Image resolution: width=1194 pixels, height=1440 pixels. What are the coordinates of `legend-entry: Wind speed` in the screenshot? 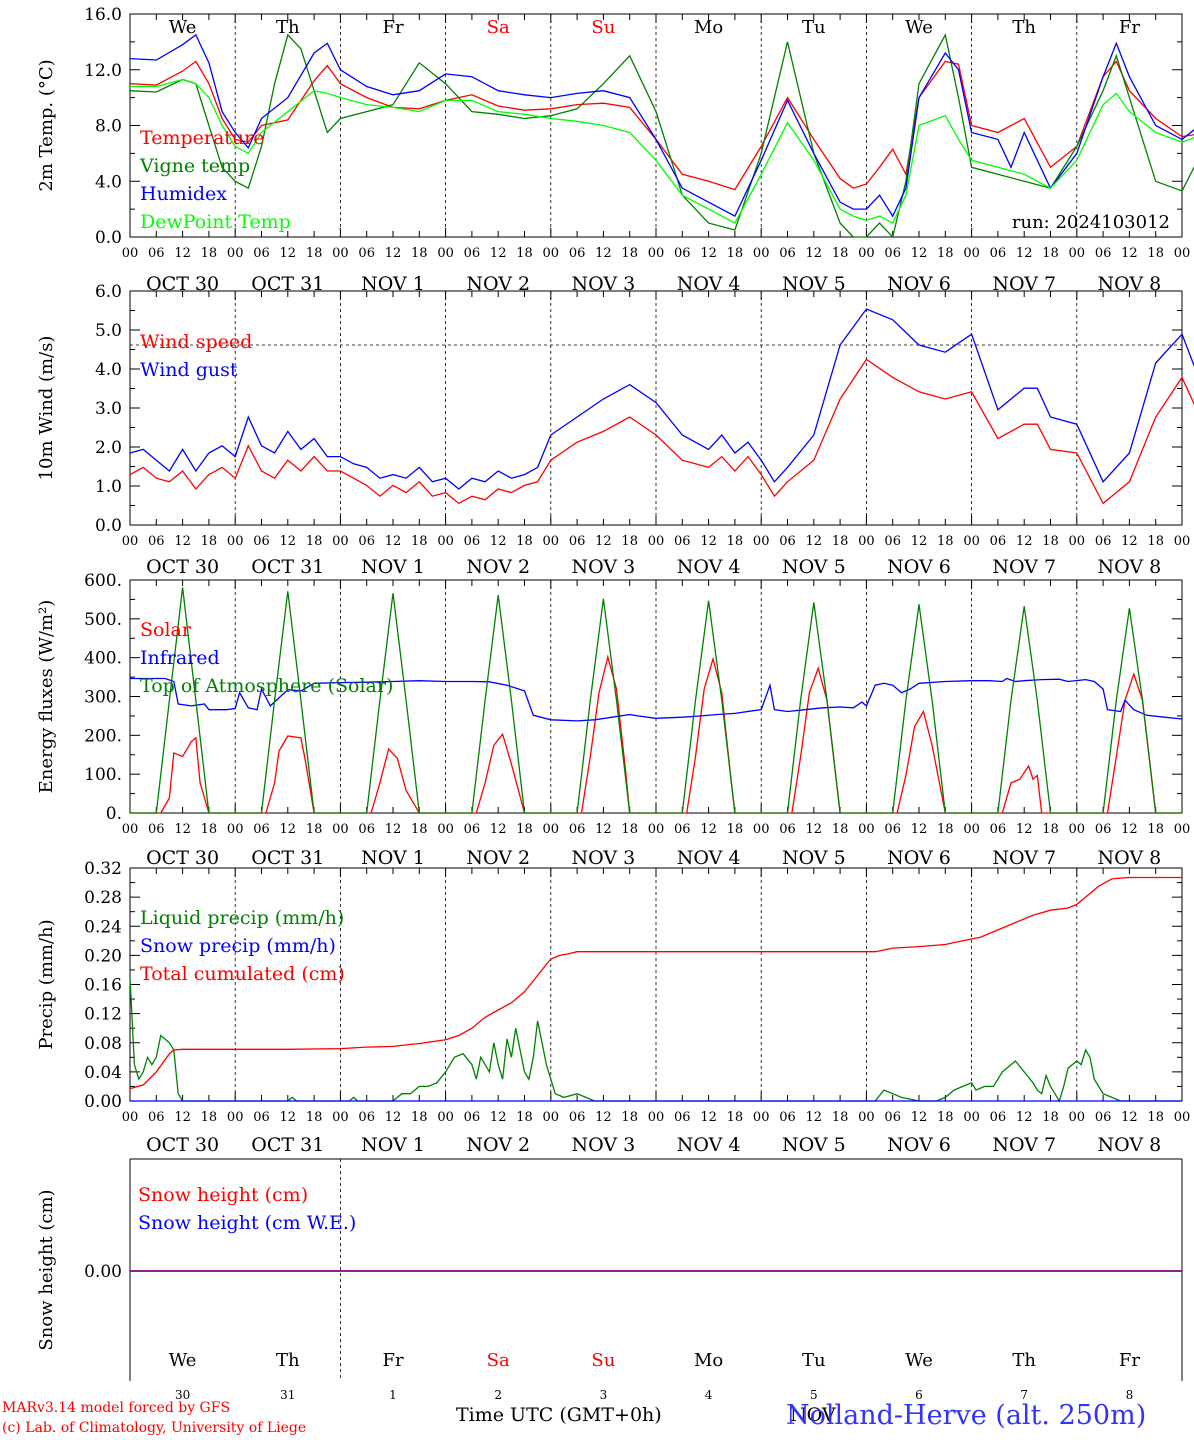 It's located at (196, 342).